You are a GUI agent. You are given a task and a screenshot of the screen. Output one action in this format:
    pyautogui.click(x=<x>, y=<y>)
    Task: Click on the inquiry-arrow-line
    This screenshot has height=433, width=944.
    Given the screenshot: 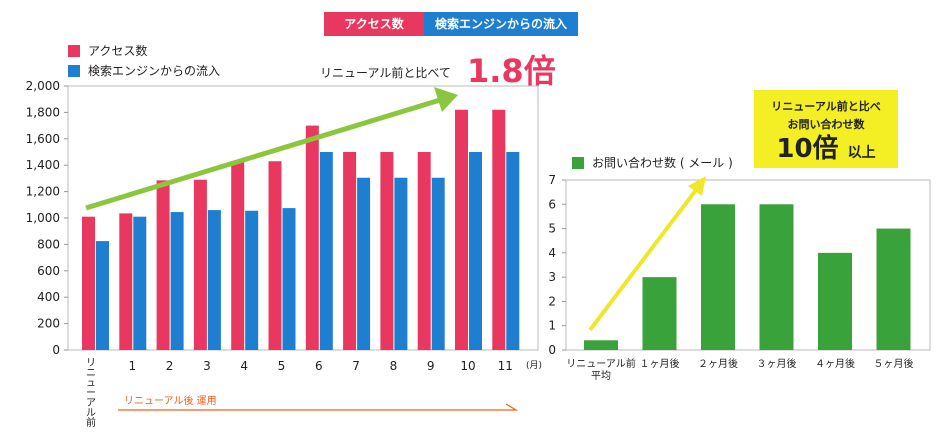 What is the action you would take?
    pyautogui.click(x=643, y=260)
    